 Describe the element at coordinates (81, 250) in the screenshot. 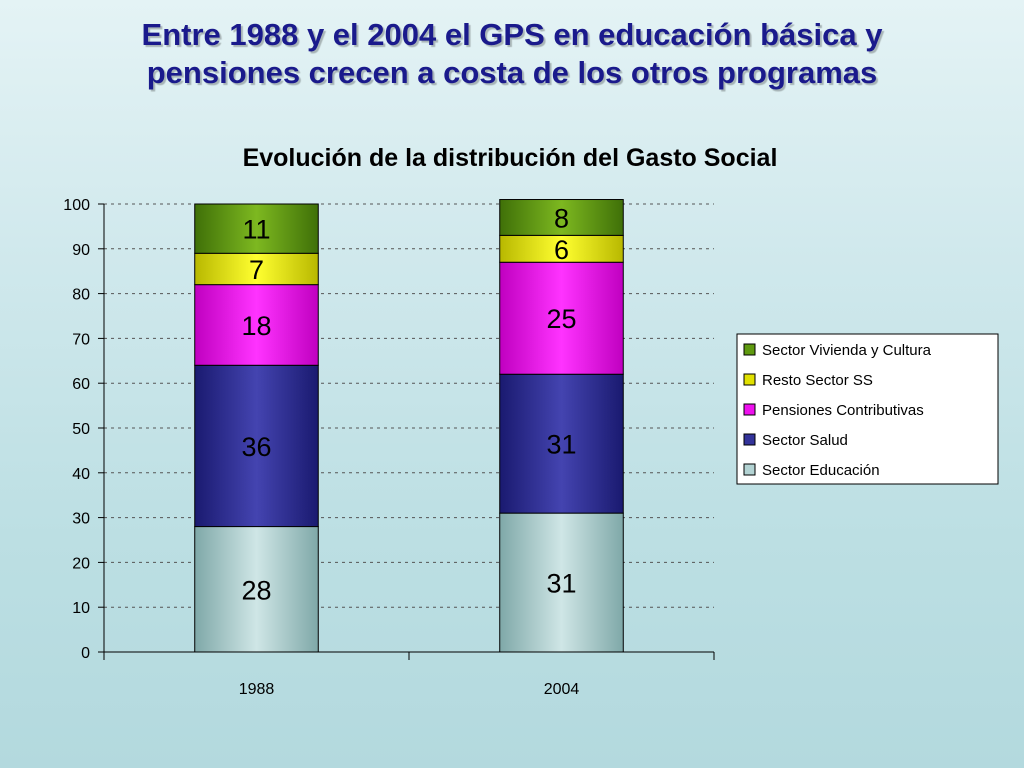

I see `y-tick-label: 90` at that location.